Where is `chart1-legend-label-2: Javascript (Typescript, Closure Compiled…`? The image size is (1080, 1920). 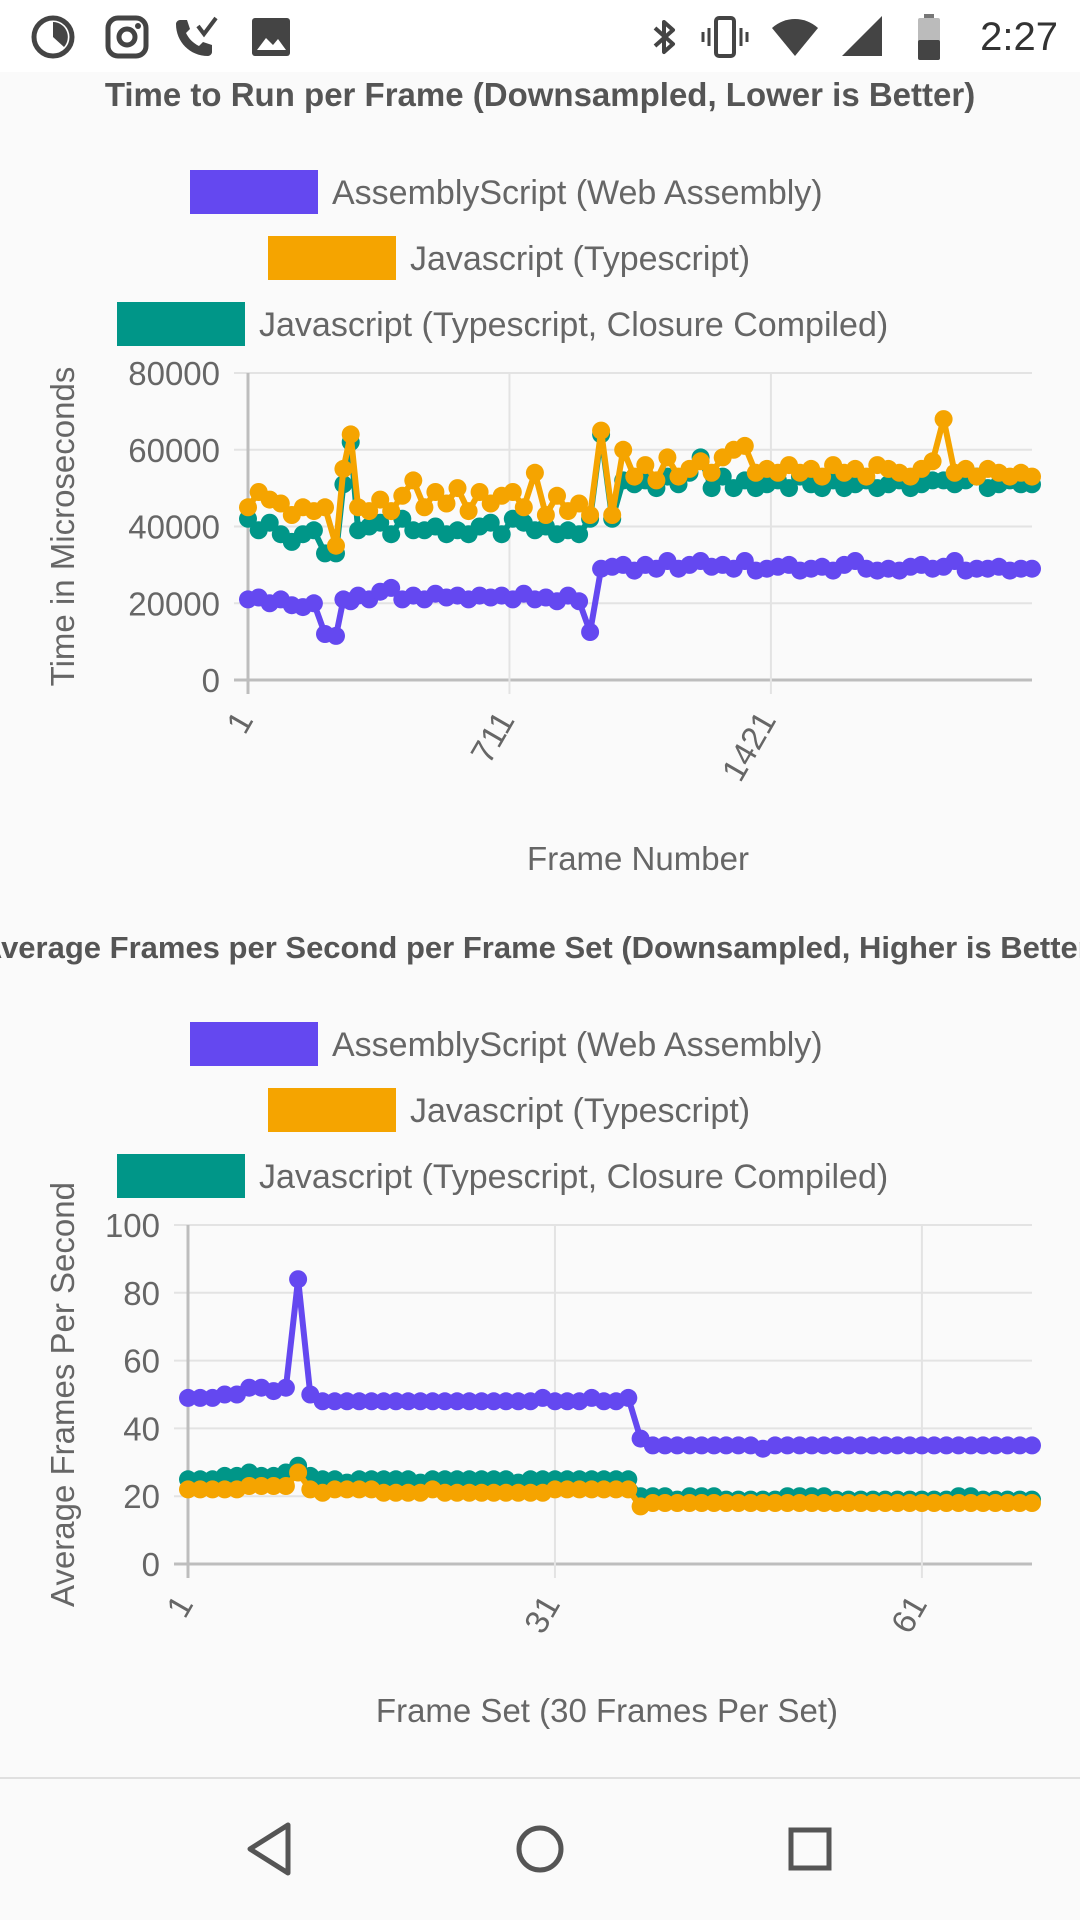 chart1-legend-label-2: Javascript (Typescript, Closure Compiled… is located at coordinates (573, 325).